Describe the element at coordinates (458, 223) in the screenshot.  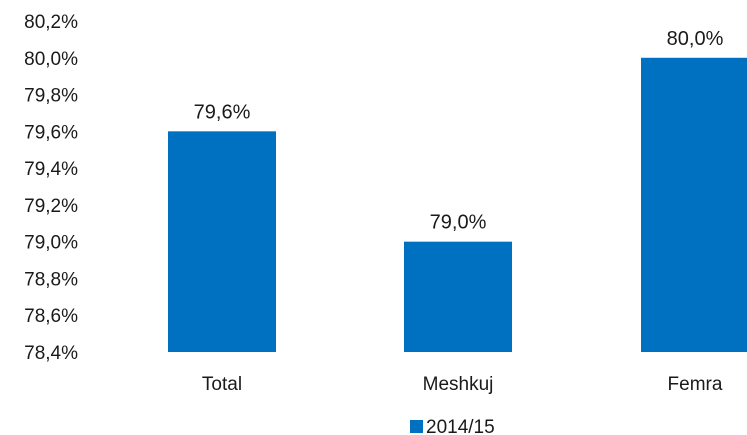
I see `data-label-meshkuj: 79,0%` at that location.